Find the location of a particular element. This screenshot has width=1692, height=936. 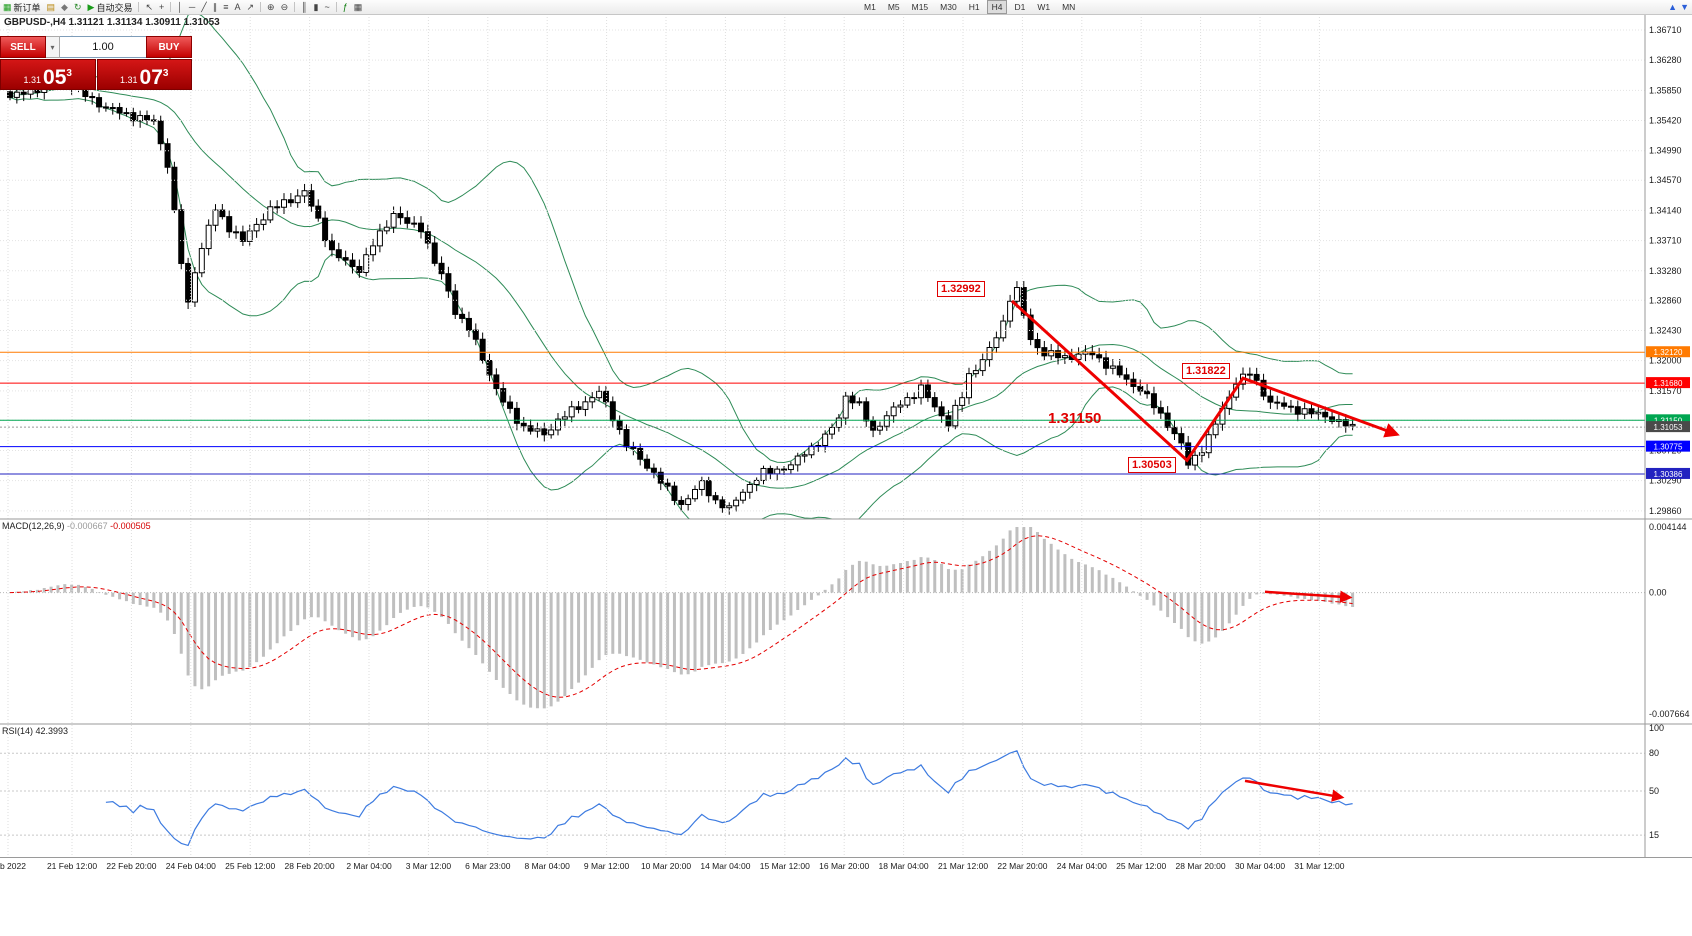

text-tool-button: A is located at coordinates (237, 7).